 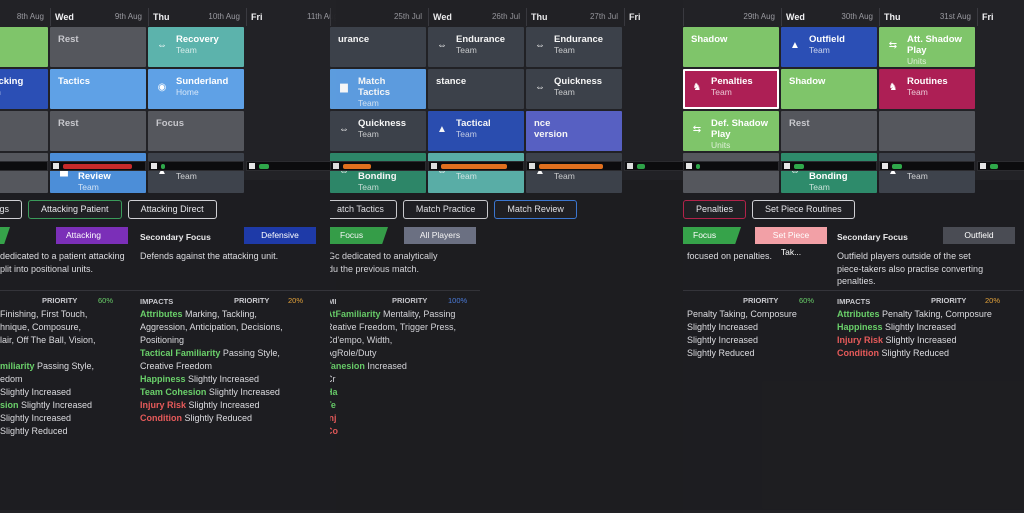 What do you see at coordinates (75, 209) in the screenshot?
I see `training-type-tab: Attacking Patient` at bounding box center [75, 209].